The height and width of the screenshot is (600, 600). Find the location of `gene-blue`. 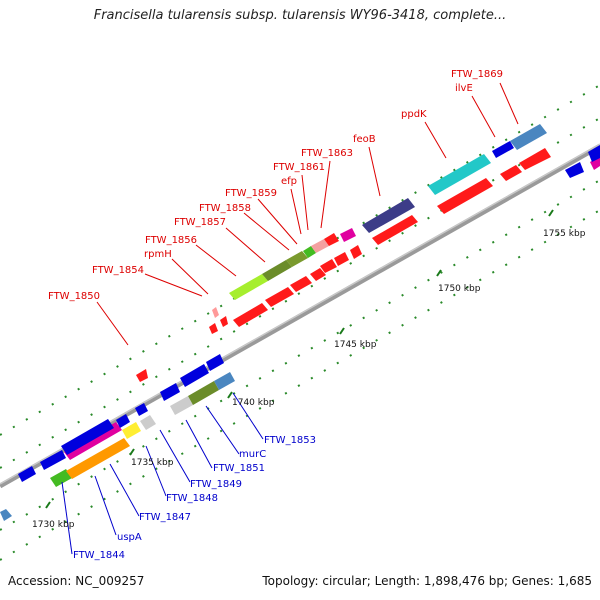

gene-blue is located at coordinates (27, 474).